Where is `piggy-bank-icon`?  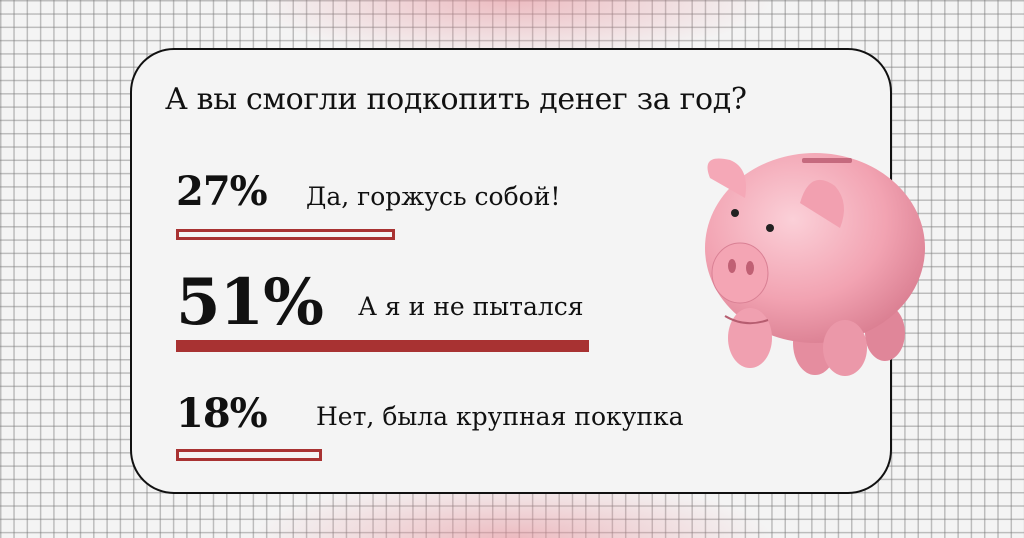
piggy-bank-icon is located at coordinates (815, 264).